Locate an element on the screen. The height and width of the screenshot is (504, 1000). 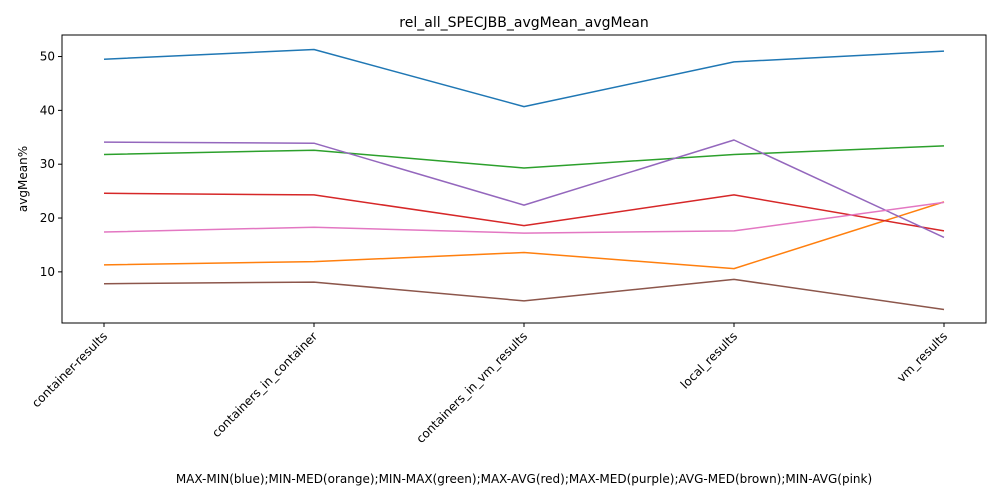
x-tick-label: containers_in_vm_results is located at coordinates (471, 387).